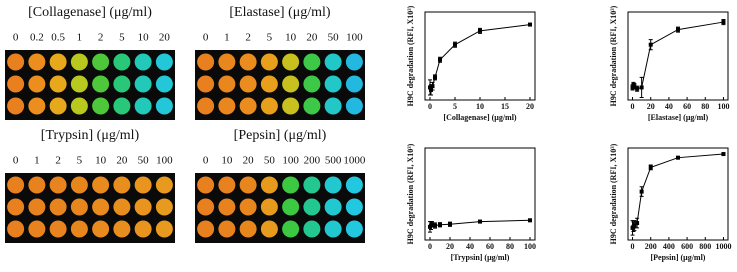 Image resolution: width=737 pixels, height=272 pixels. I want to click on concentration-label: 200, so click(312, 161).